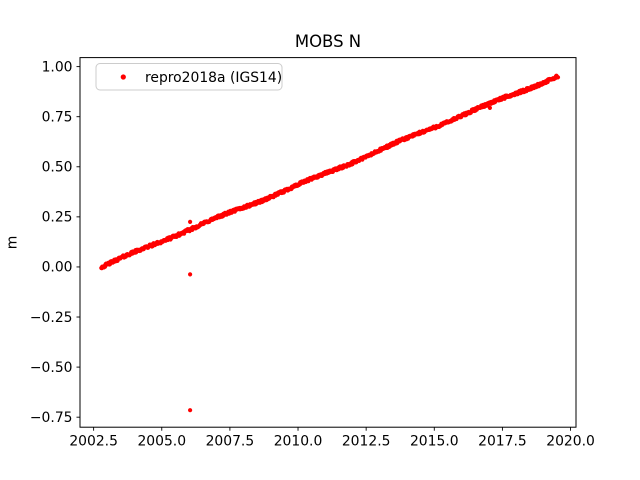  I want to click on y-tick-label: 0.25, so click(57, 218).